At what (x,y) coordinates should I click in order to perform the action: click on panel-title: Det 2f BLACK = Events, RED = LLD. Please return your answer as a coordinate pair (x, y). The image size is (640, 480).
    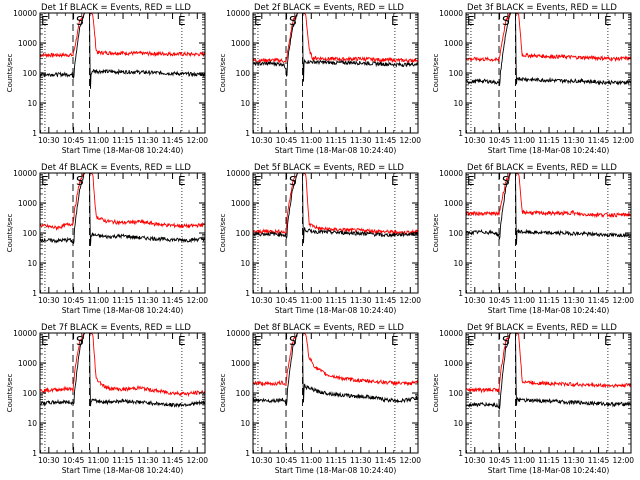
    Looking at the image, I should click on (329, 8).